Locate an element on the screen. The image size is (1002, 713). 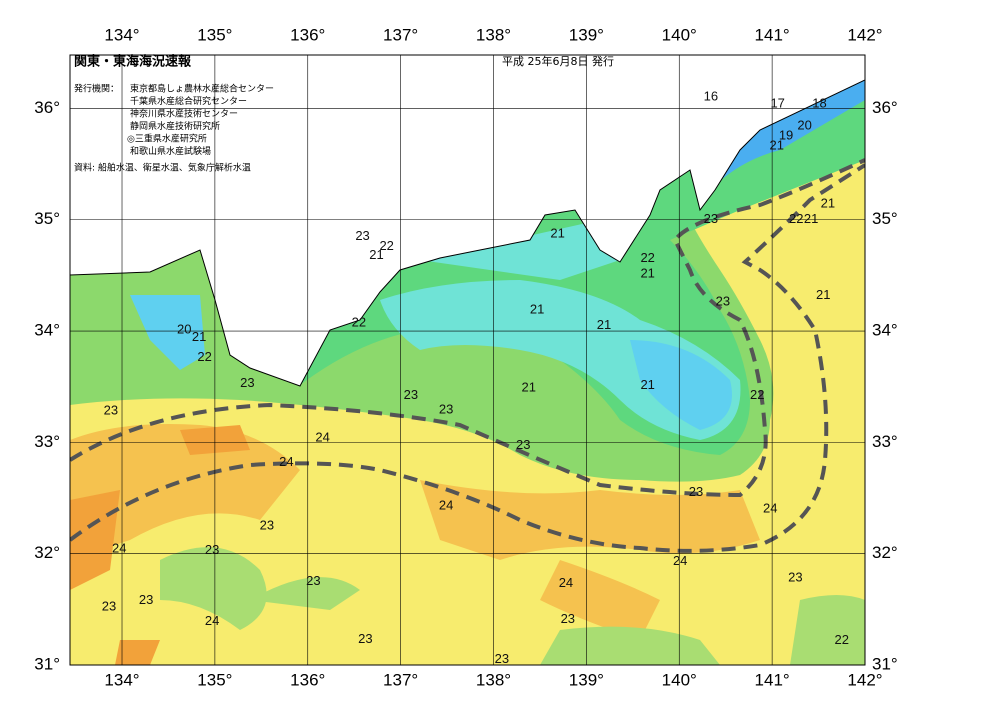
issuer-label: 発行機関： is located at coordinates (96, 89).